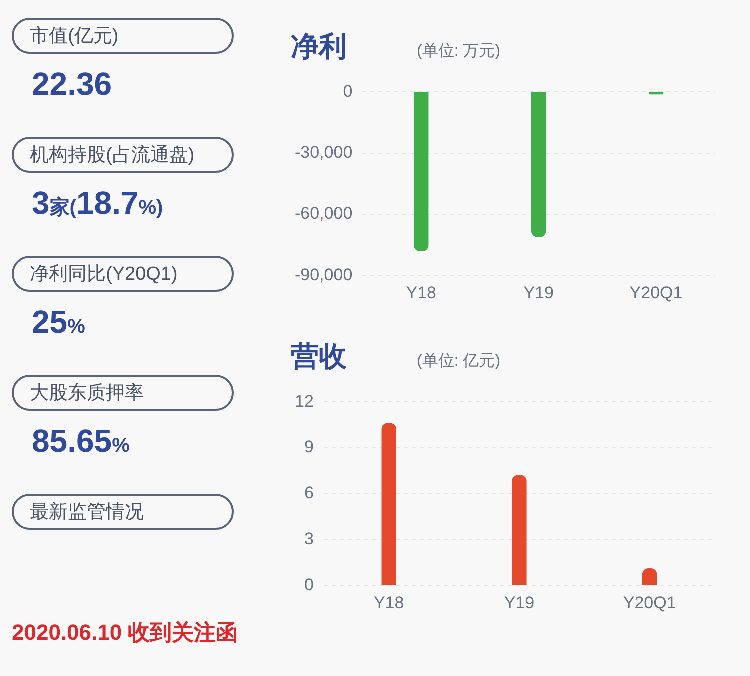  I want to click on chart-title: 营收, so click(319, 357).